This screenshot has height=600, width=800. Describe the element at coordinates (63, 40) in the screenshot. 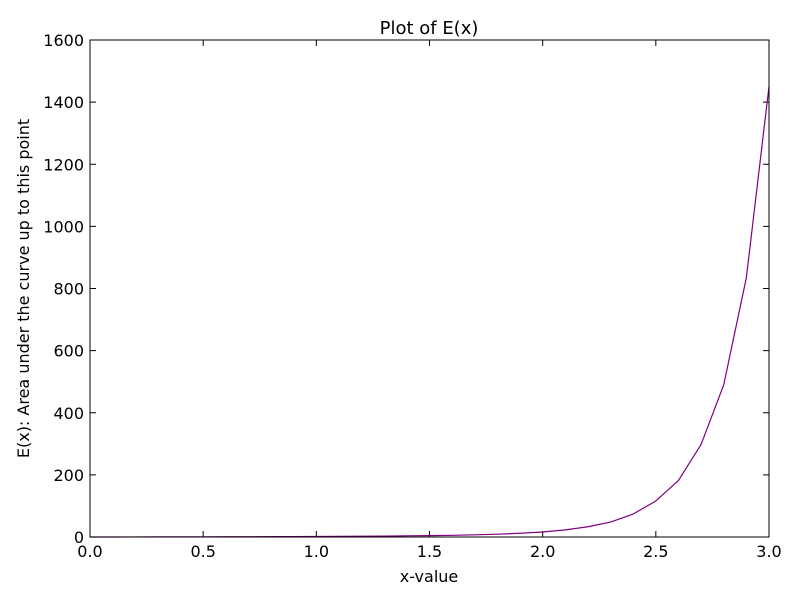

I see `y-tick-label: 1600` at that location.